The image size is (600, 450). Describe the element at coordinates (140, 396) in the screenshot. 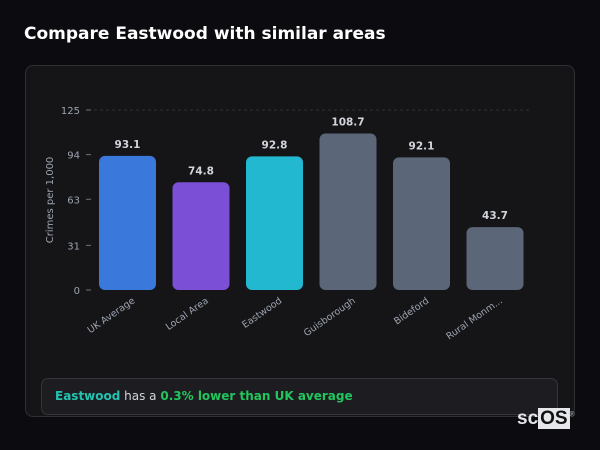

I see `summary-text: has a` at that location.